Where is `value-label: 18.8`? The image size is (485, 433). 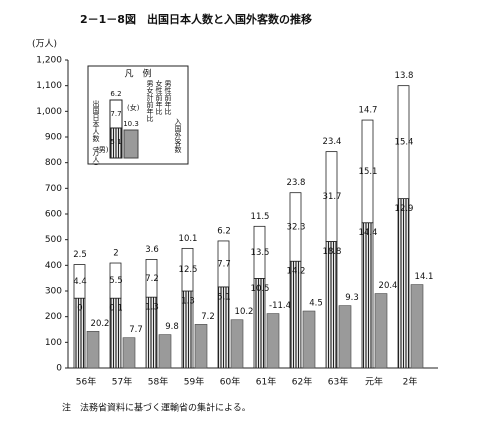 value-label: 18.8 is located at coordinates (332, 252).